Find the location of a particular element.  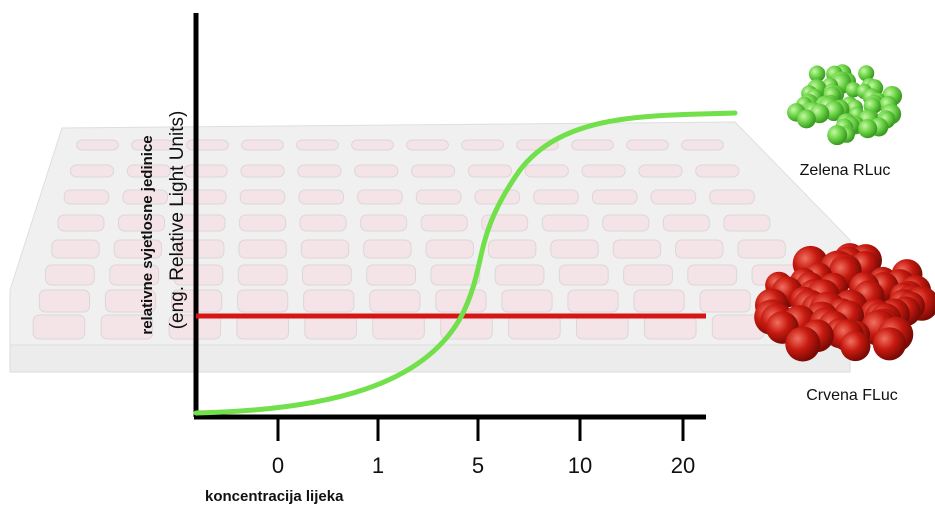

legend-label: Crvena FLuc is located at coordinates (852, 395).